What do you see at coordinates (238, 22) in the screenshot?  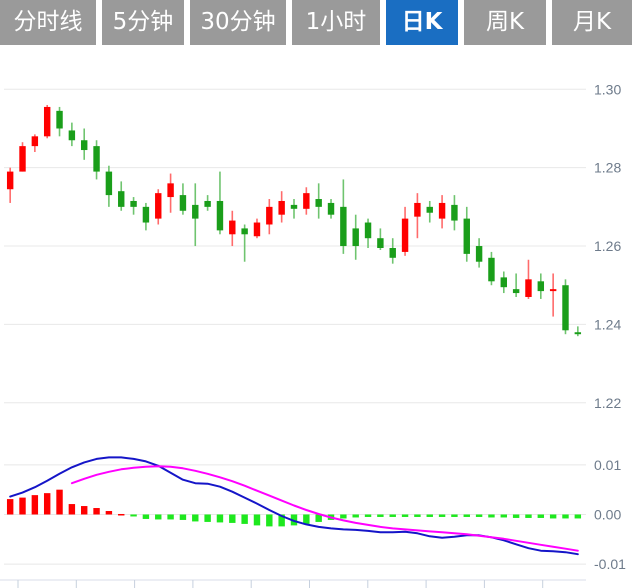 I see `tab-30min: 30分钟` at bounding box center [238, 22].